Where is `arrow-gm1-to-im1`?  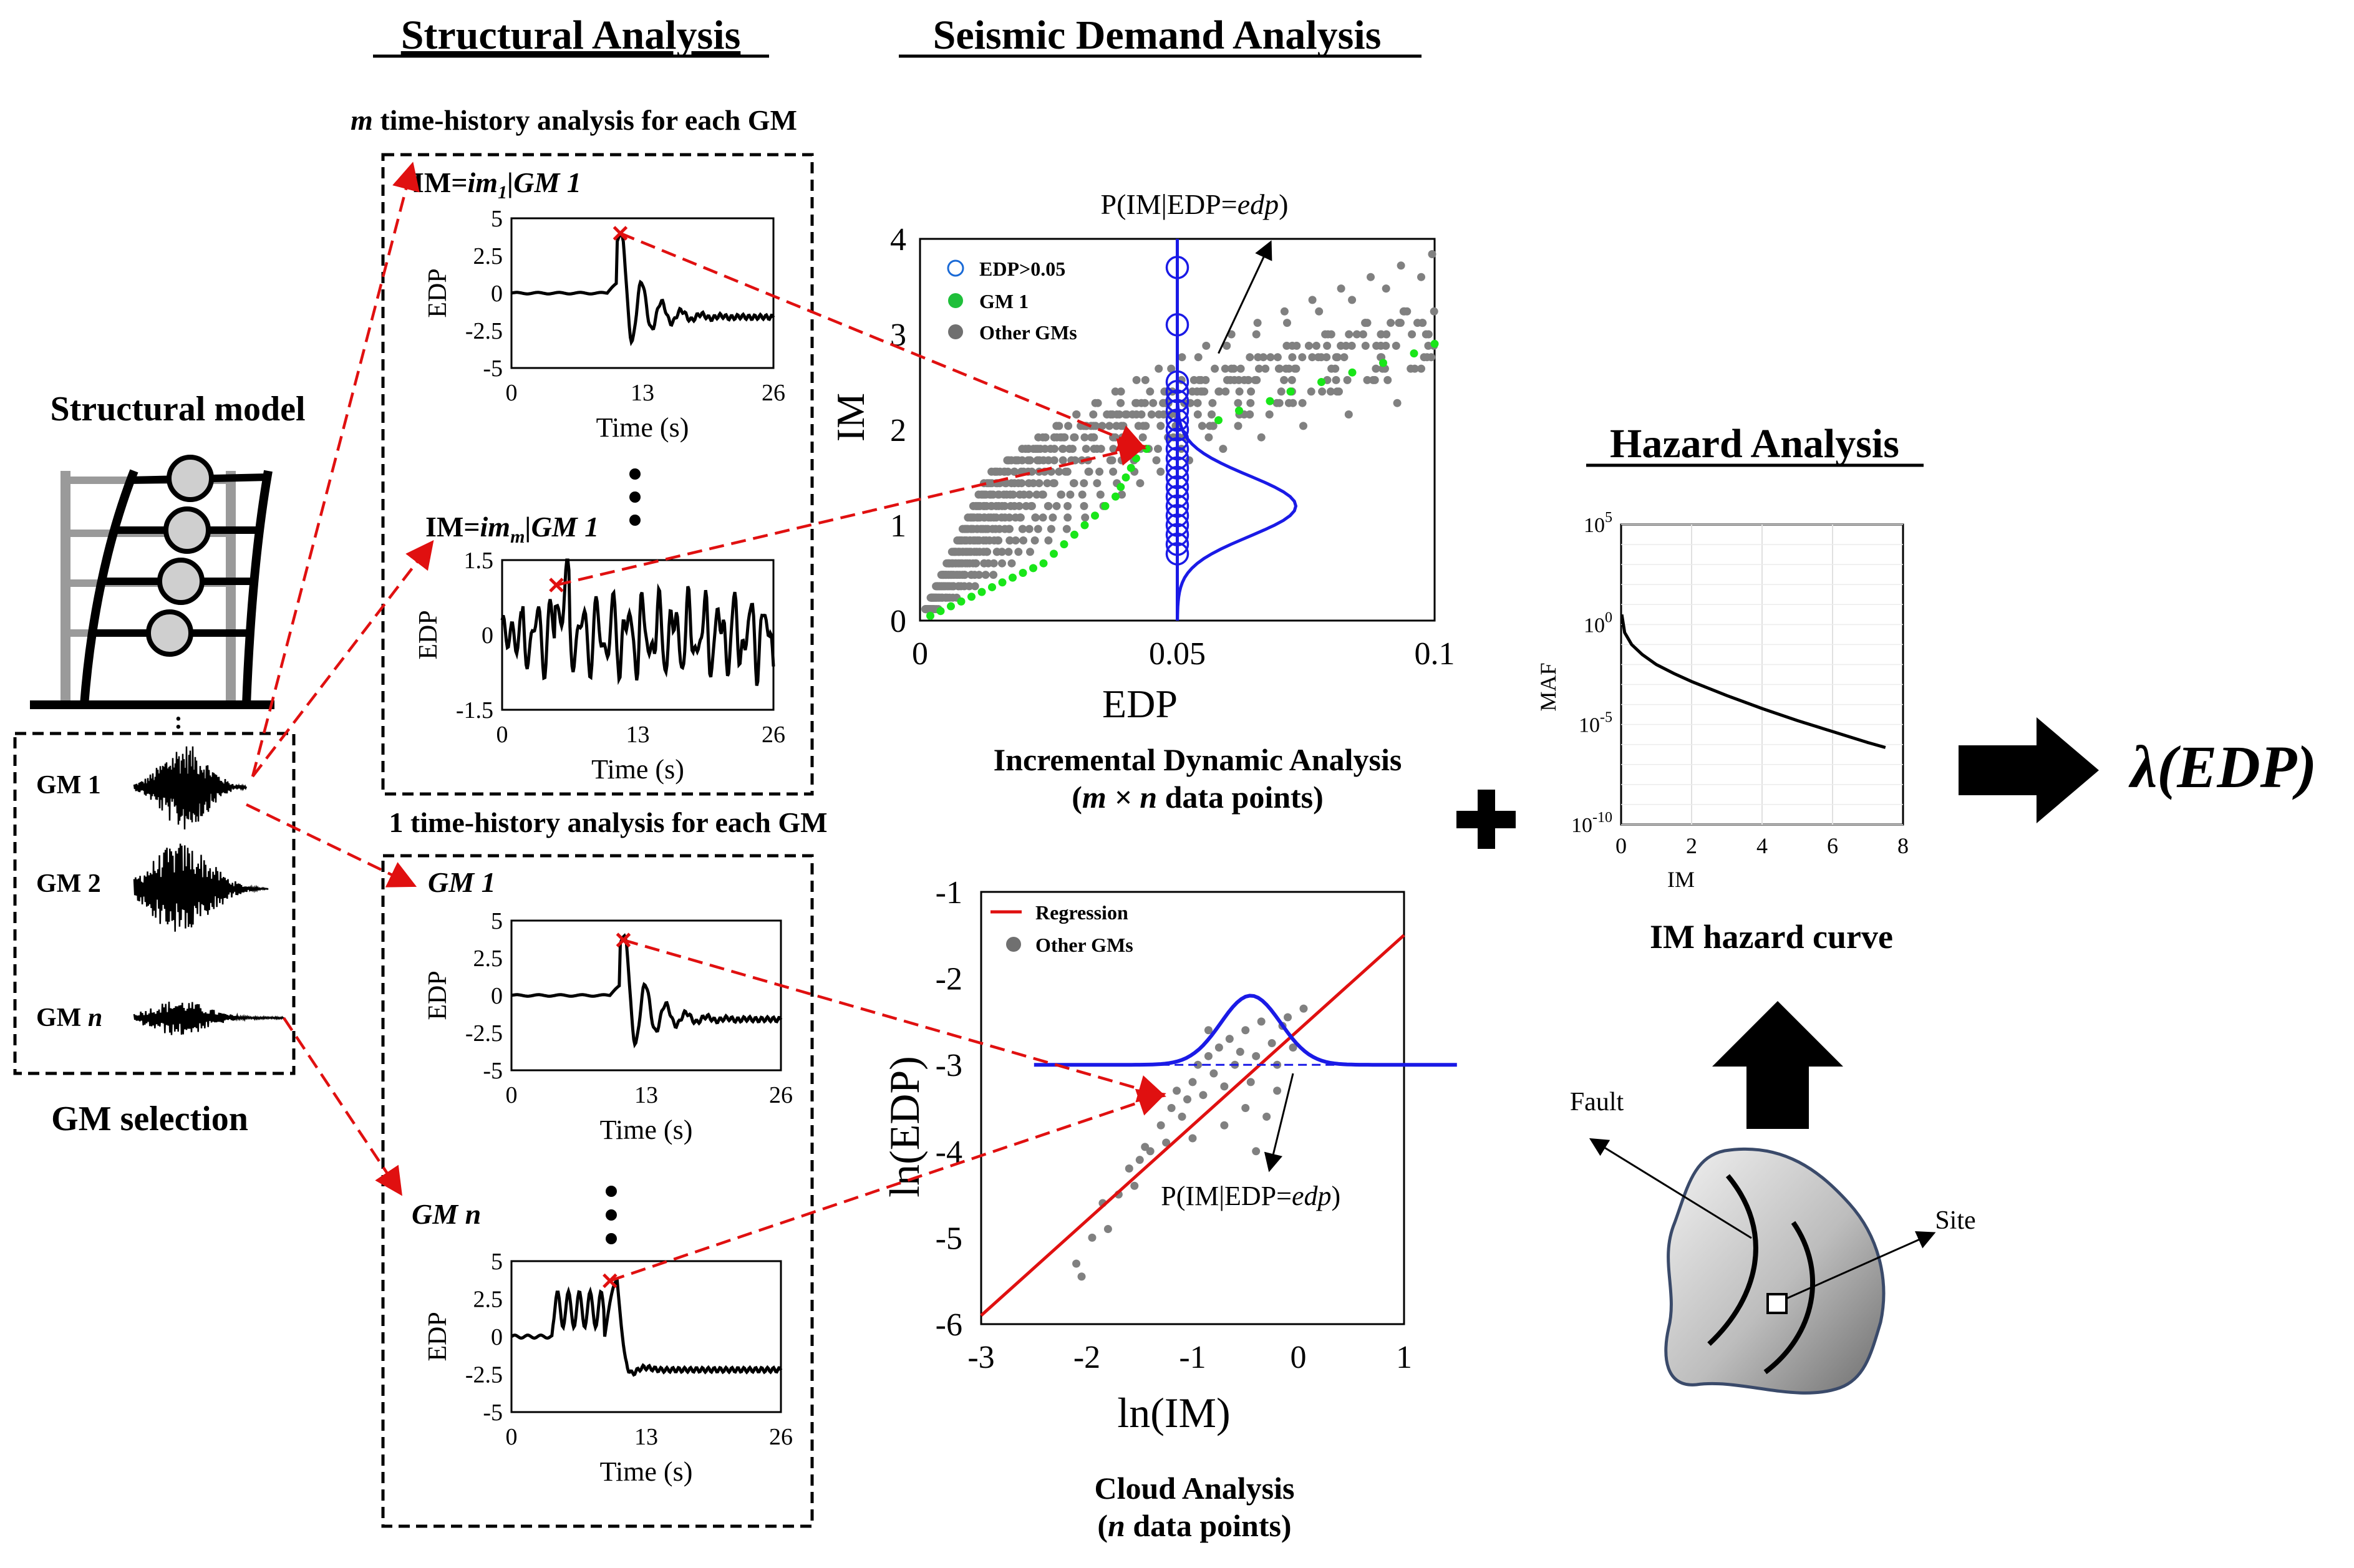 arrow-gm1-to-im1 is located at coordinates (335, 469).